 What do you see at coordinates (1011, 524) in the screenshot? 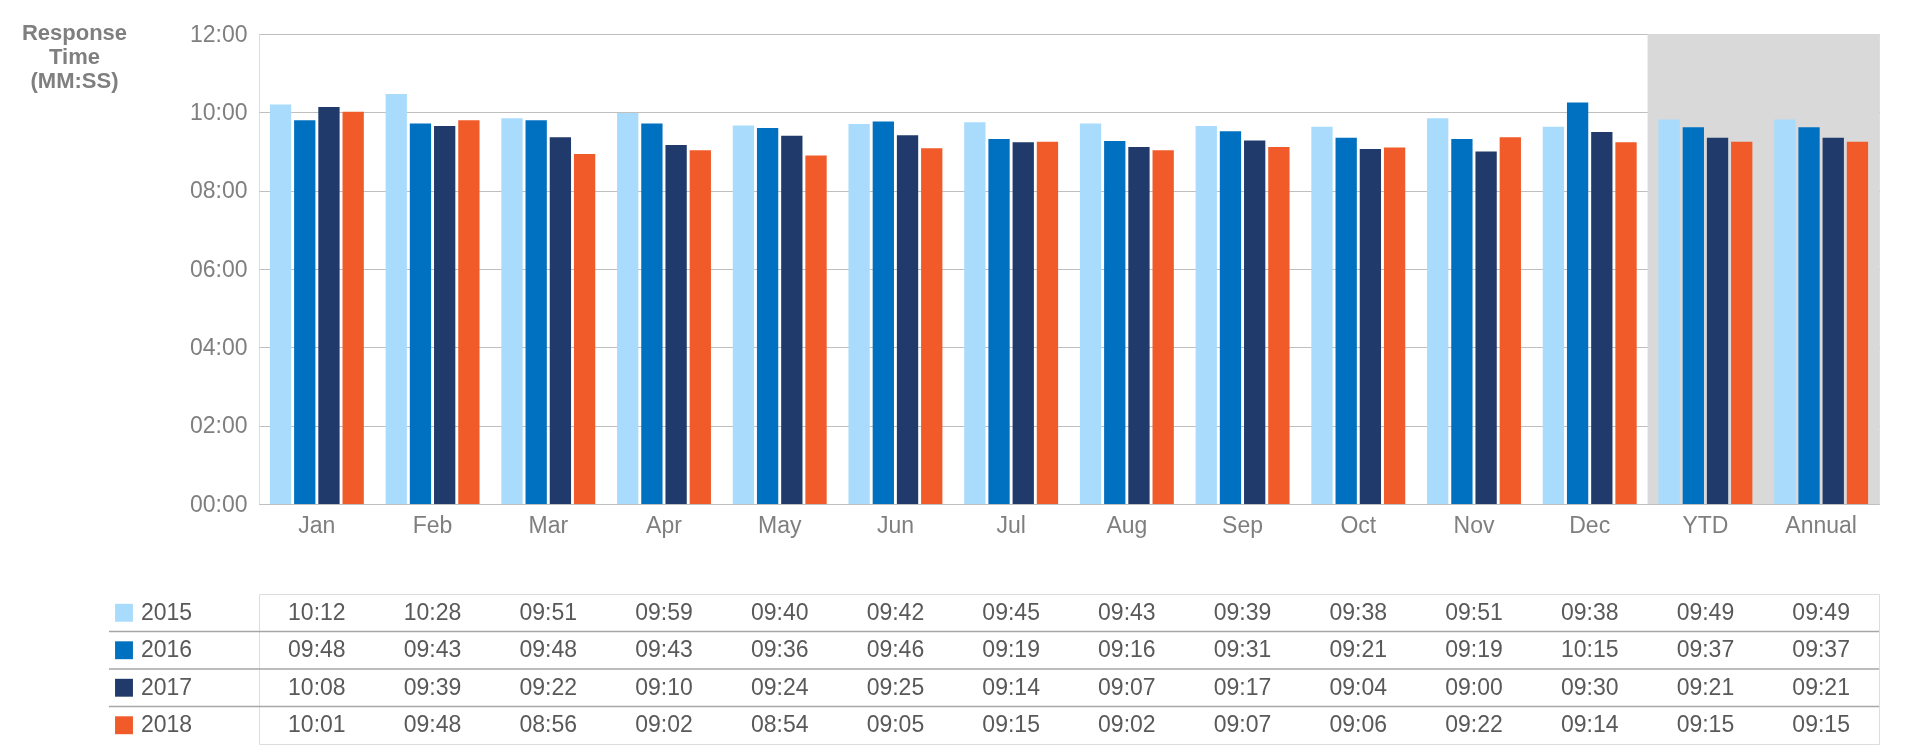
I see `x-tick-label: Jul` at bounding box center [1011, 524].